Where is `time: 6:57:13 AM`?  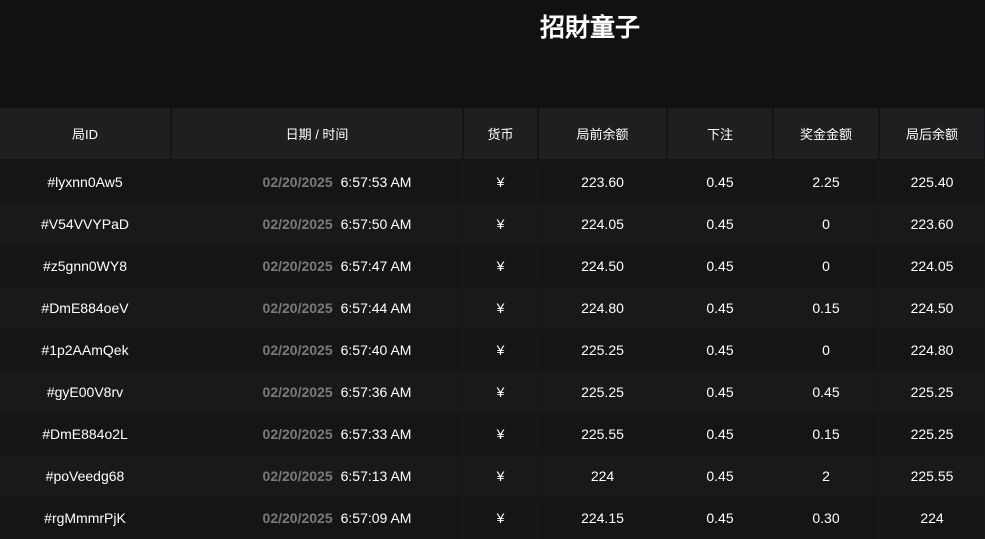 time: 6:57:13 AM is located at coordinates (376, 476).